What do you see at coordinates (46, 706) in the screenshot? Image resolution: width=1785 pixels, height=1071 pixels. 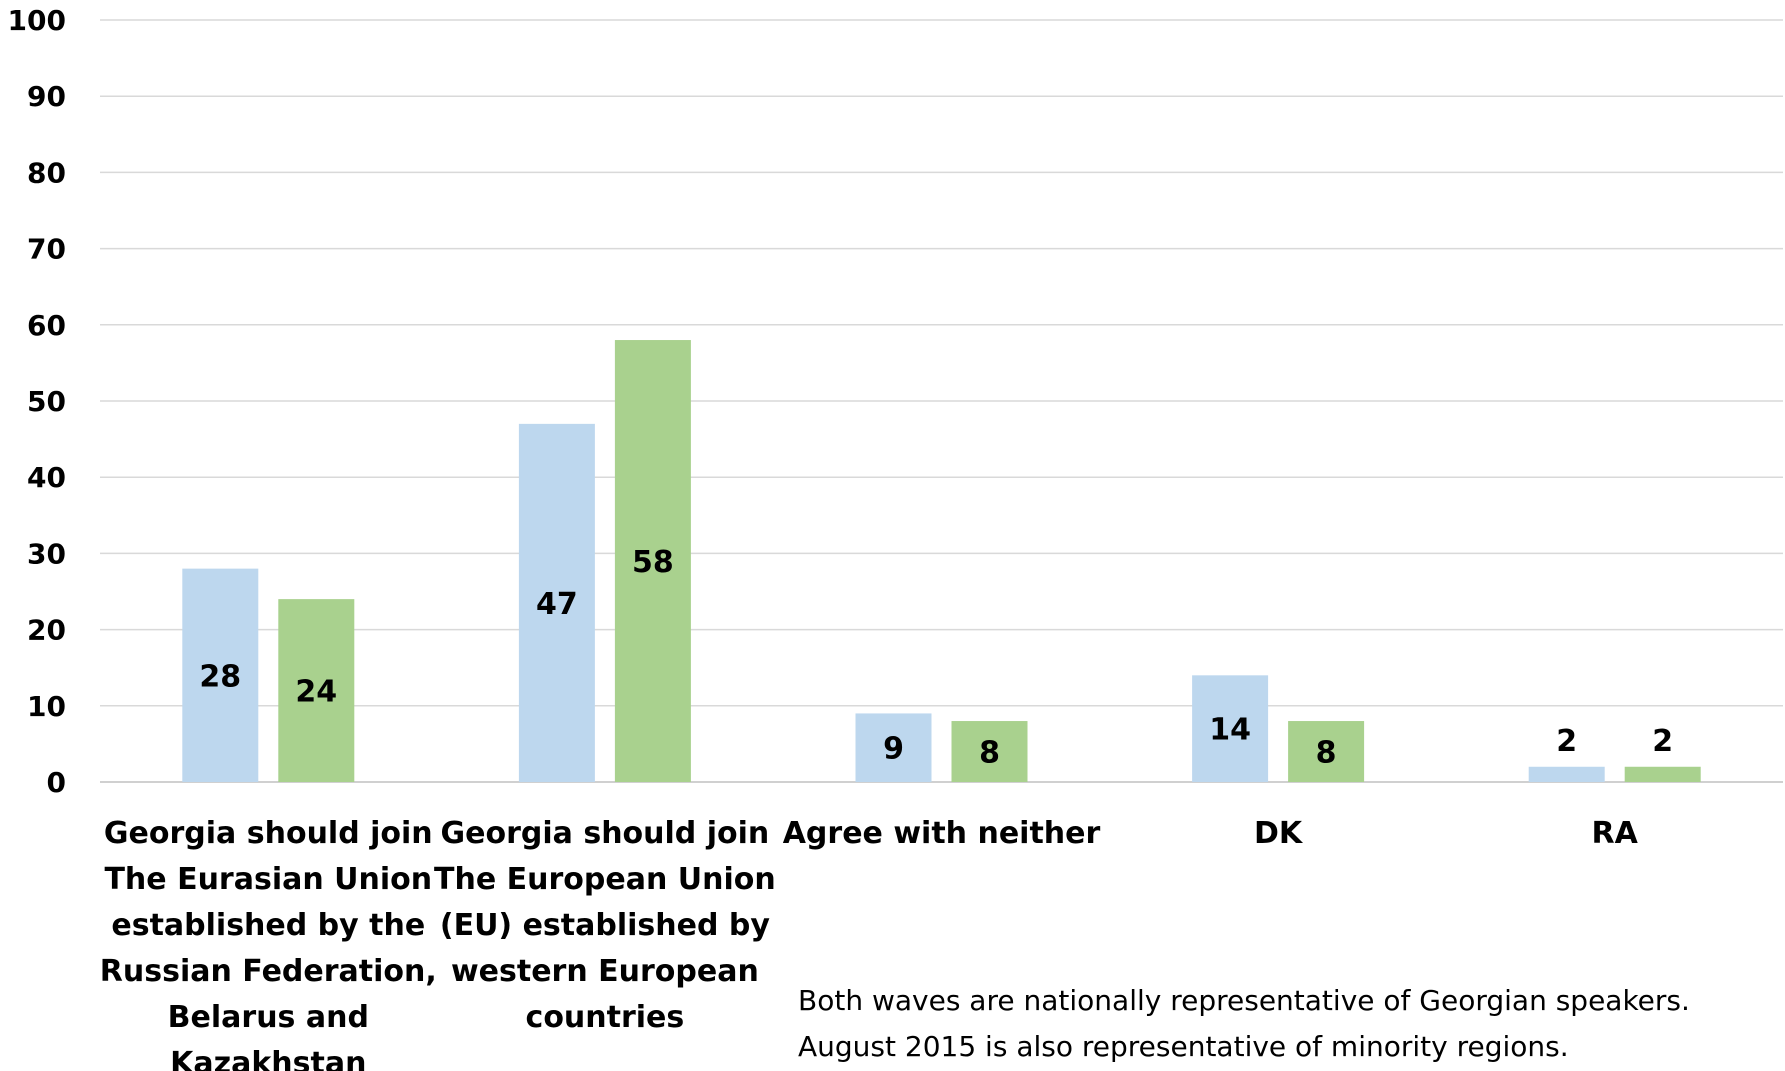 I see `y-tick-label: 10` at bounding box center [46, 706].